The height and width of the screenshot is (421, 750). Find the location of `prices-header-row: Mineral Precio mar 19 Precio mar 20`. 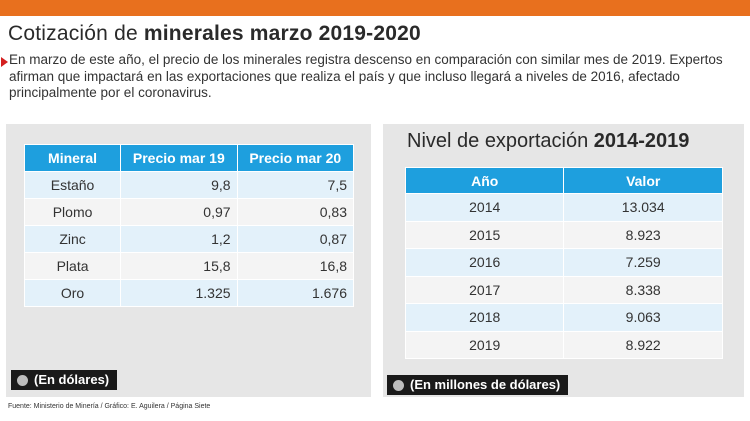

prices-header-row: Mineral Precio mar 19 Precio mar 20 is located at coordinates (189, 158).